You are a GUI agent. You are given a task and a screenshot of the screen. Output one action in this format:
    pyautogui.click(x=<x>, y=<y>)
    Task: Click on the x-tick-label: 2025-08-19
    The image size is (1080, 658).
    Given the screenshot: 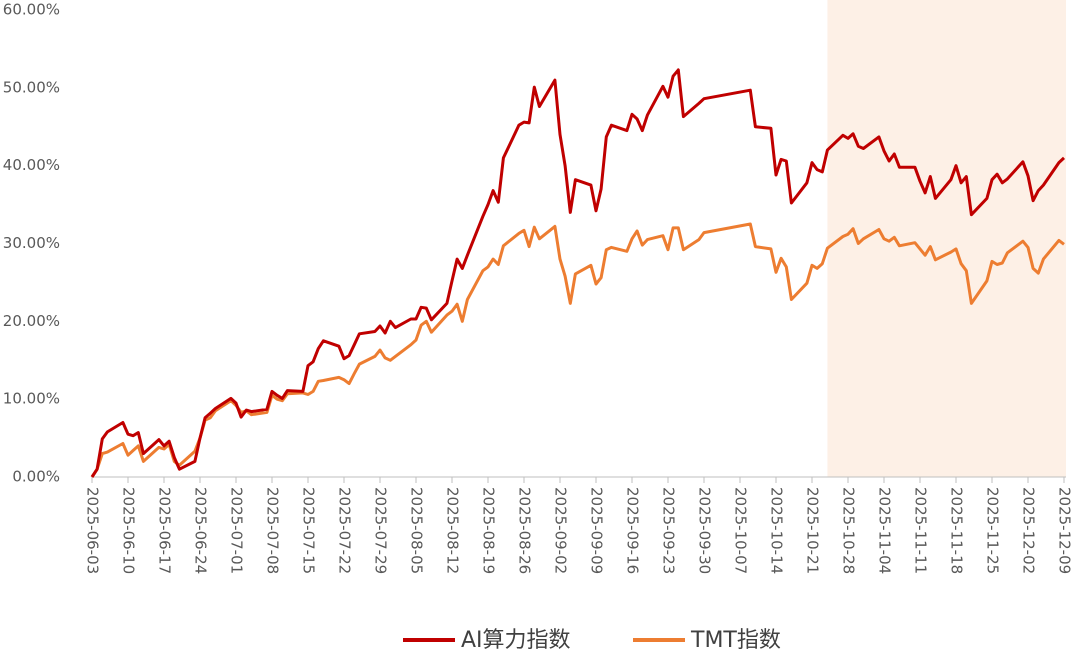 What is the action you would take?
    pyautogui.click(x=489, y=530)
    